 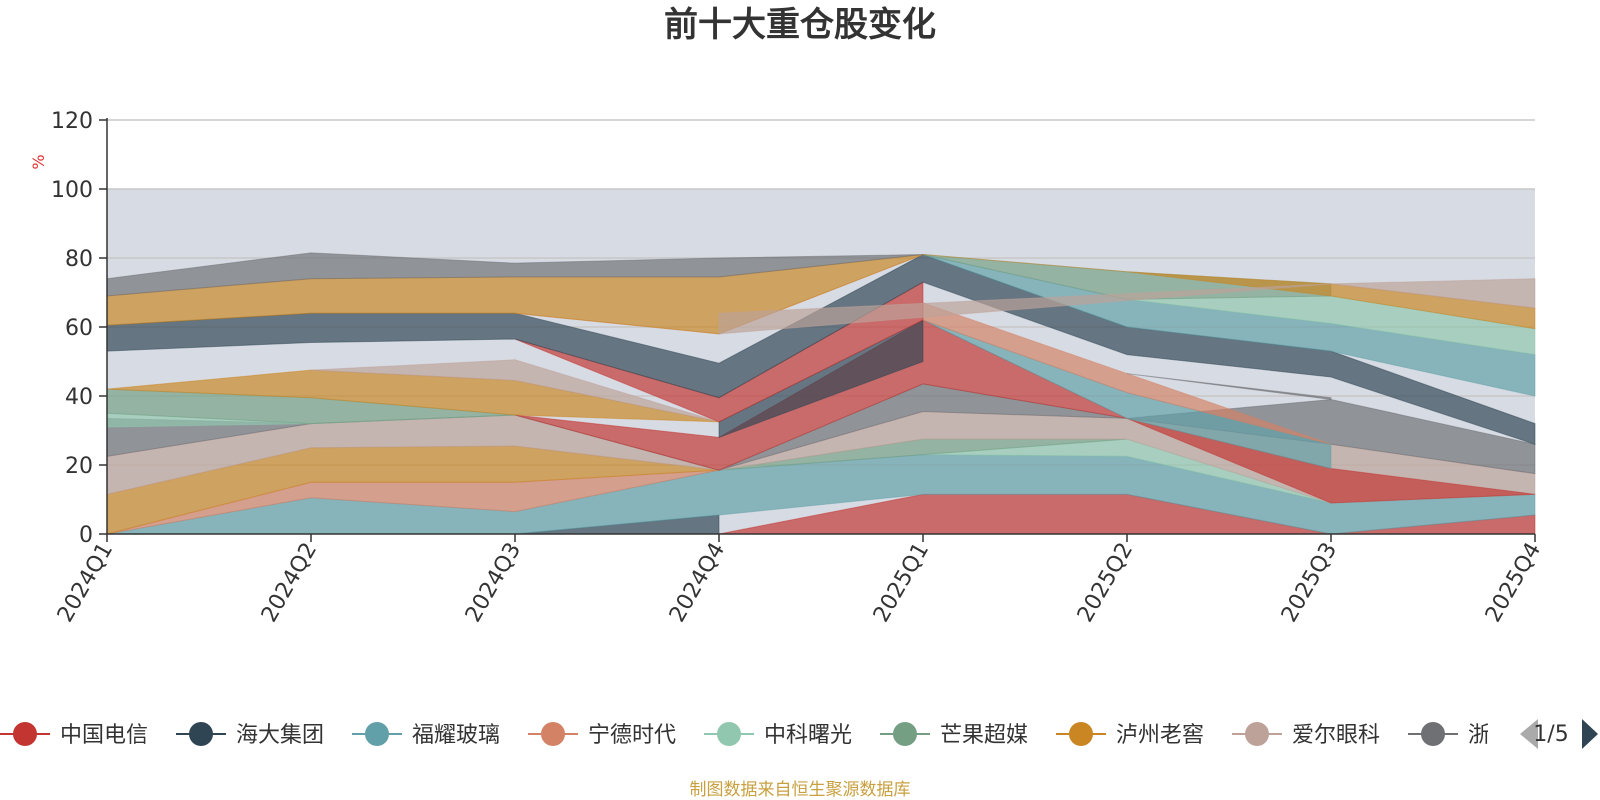 I want to click on legend-pager: 1/5, so click(x=1559, y=734).